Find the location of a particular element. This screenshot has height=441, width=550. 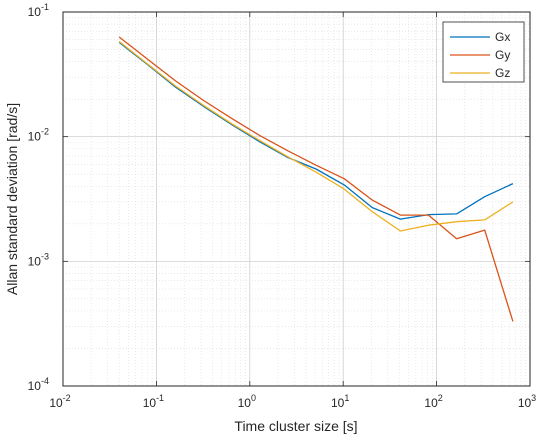

x-tick-label: 10² is located at coordinates (433, 401).